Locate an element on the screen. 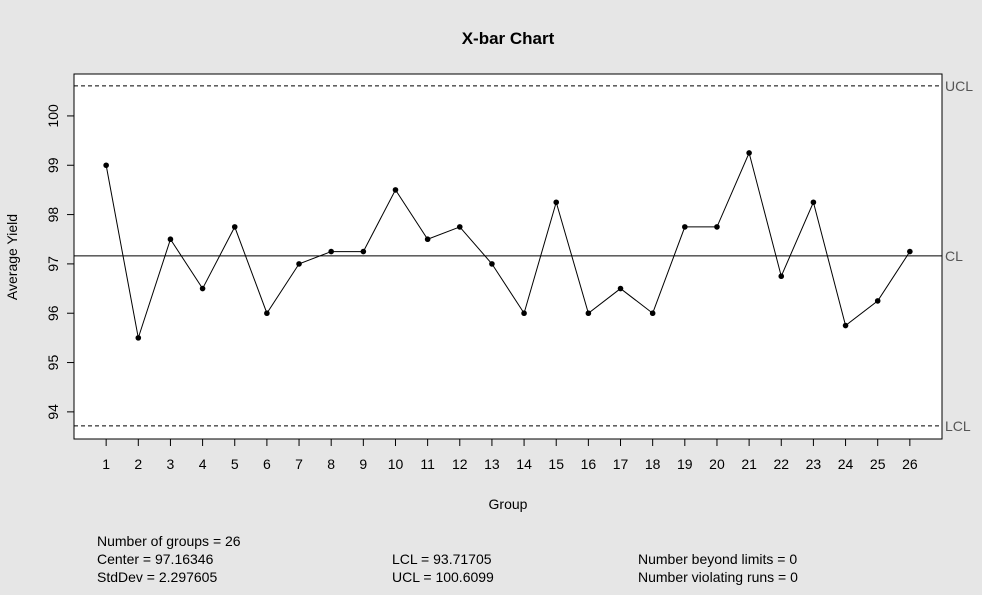 The image size is (982, 595). y-tick-label: 94 is located at coordinates (53, 412).